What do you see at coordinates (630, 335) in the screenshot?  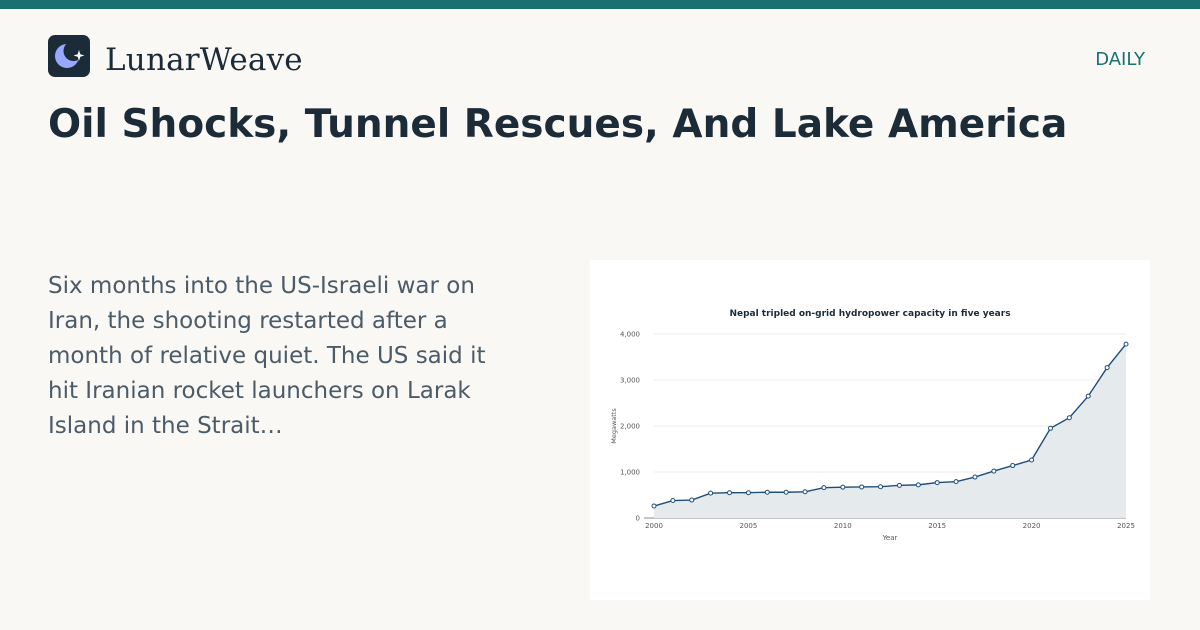 I see `y-tick-label: 4,000` at bounding box center [630, 335].